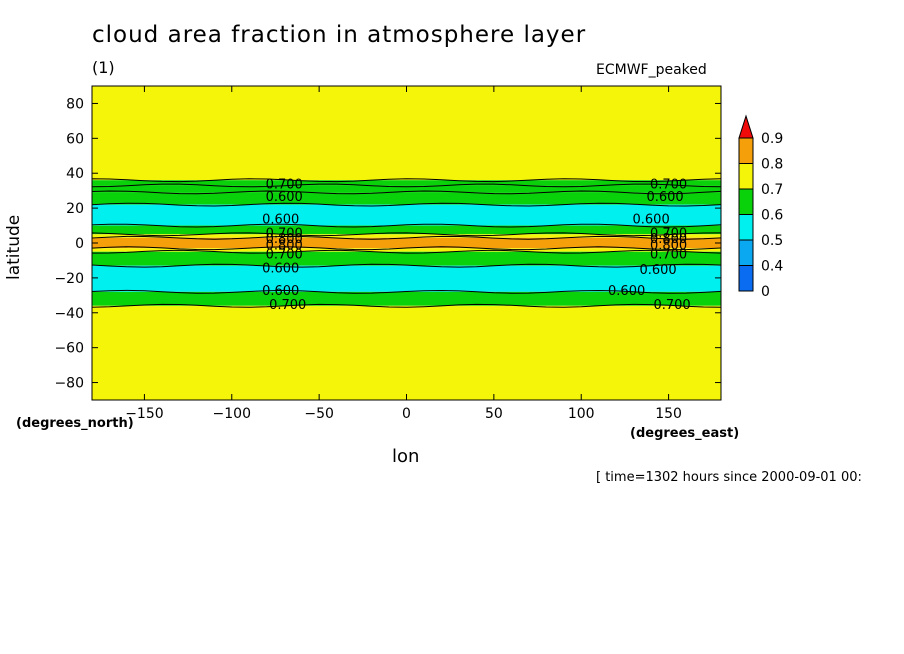 The width and height of the screenshot is (904, 654). What do you see at coordinates (765, 292) in the screenshot?
I see `colorbar-label: 0` at bounding box center [765, 292].